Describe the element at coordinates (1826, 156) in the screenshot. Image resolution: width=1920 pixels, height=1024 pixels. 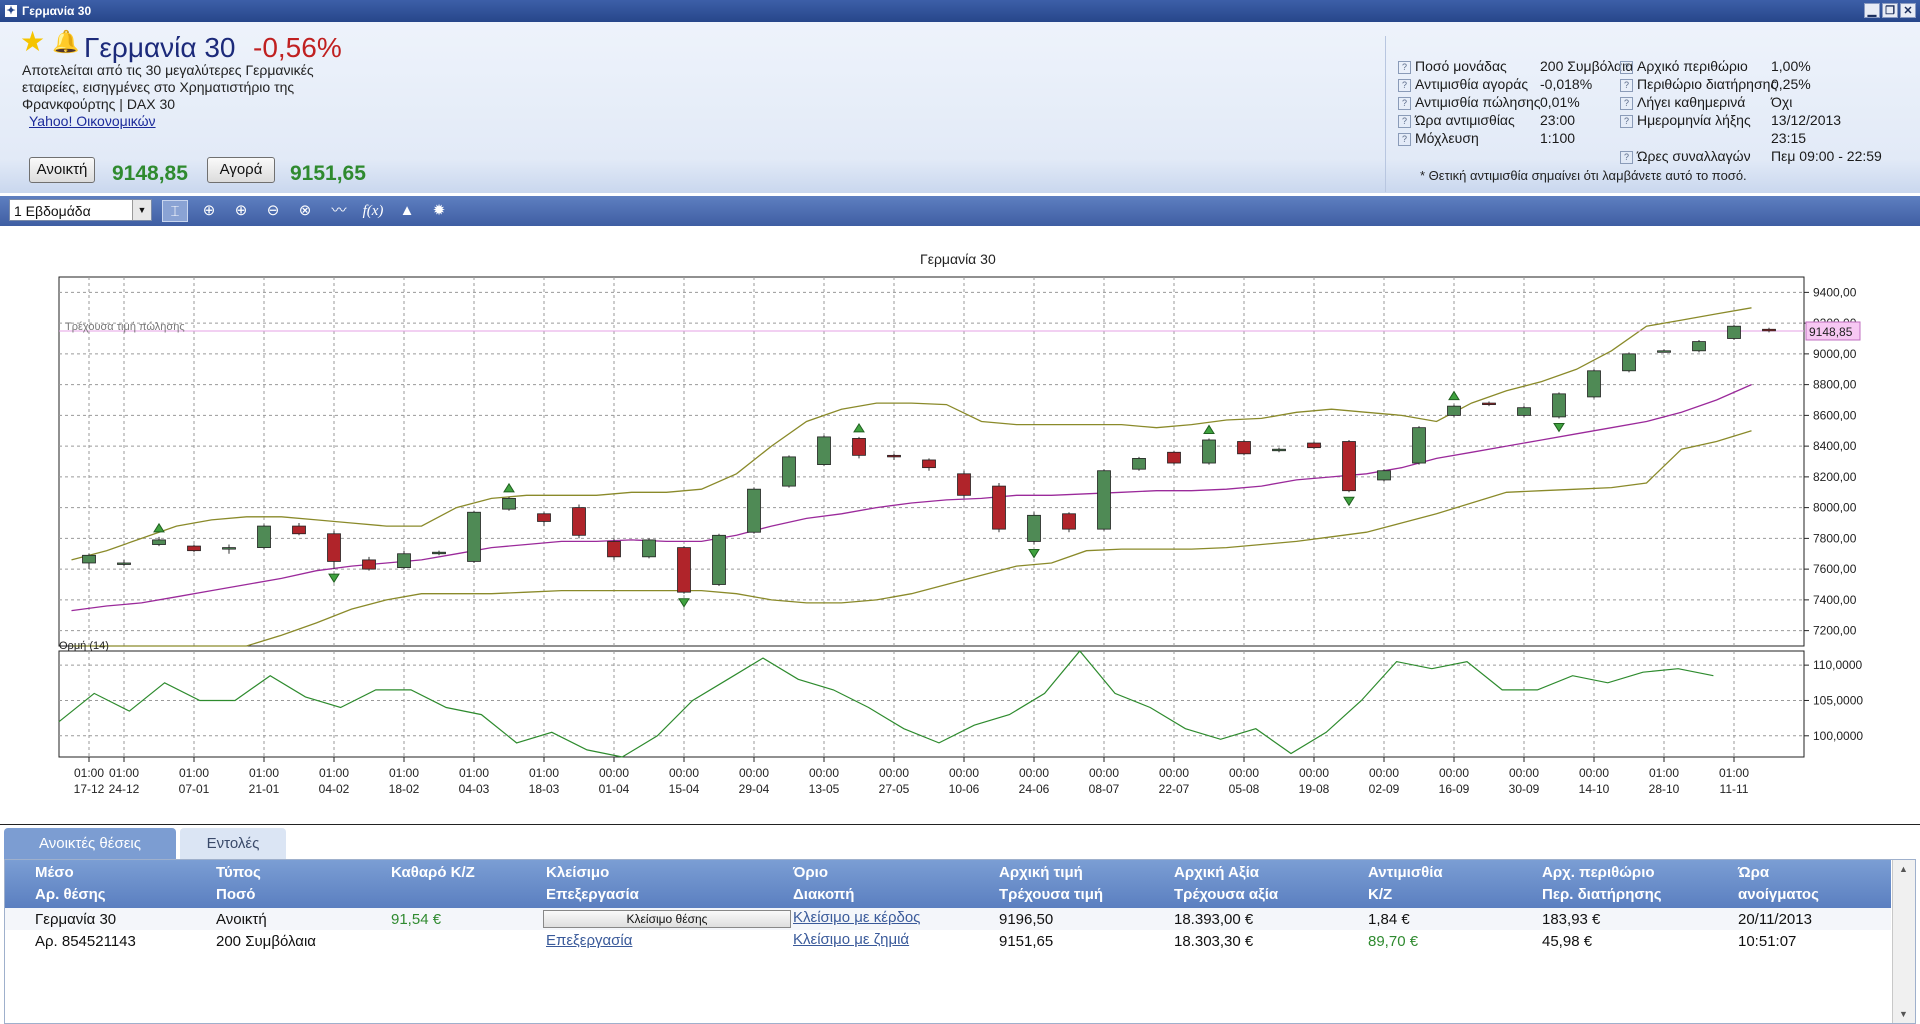
I see `info-value: Πεμ 09:00 - 22:59` at that location.